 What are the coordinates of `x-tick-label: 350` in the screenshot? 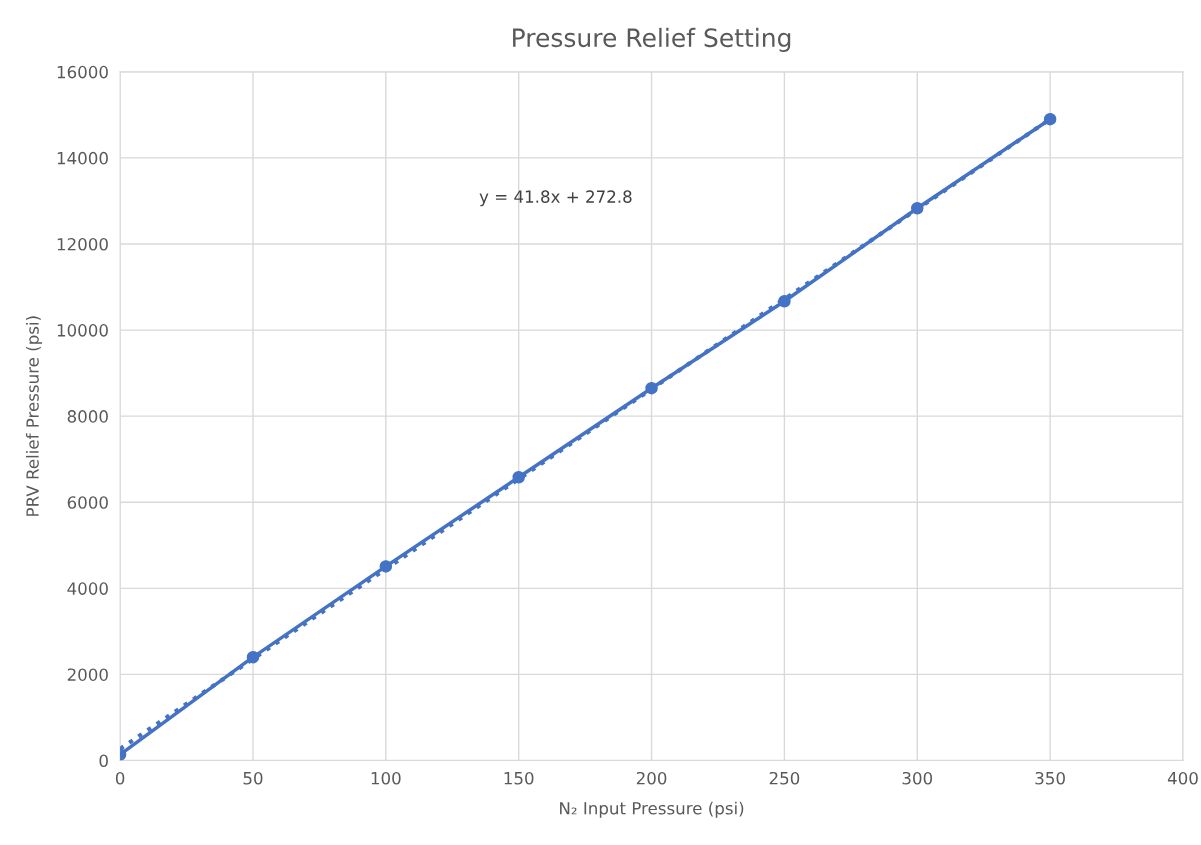 It's located at (1050, 778).